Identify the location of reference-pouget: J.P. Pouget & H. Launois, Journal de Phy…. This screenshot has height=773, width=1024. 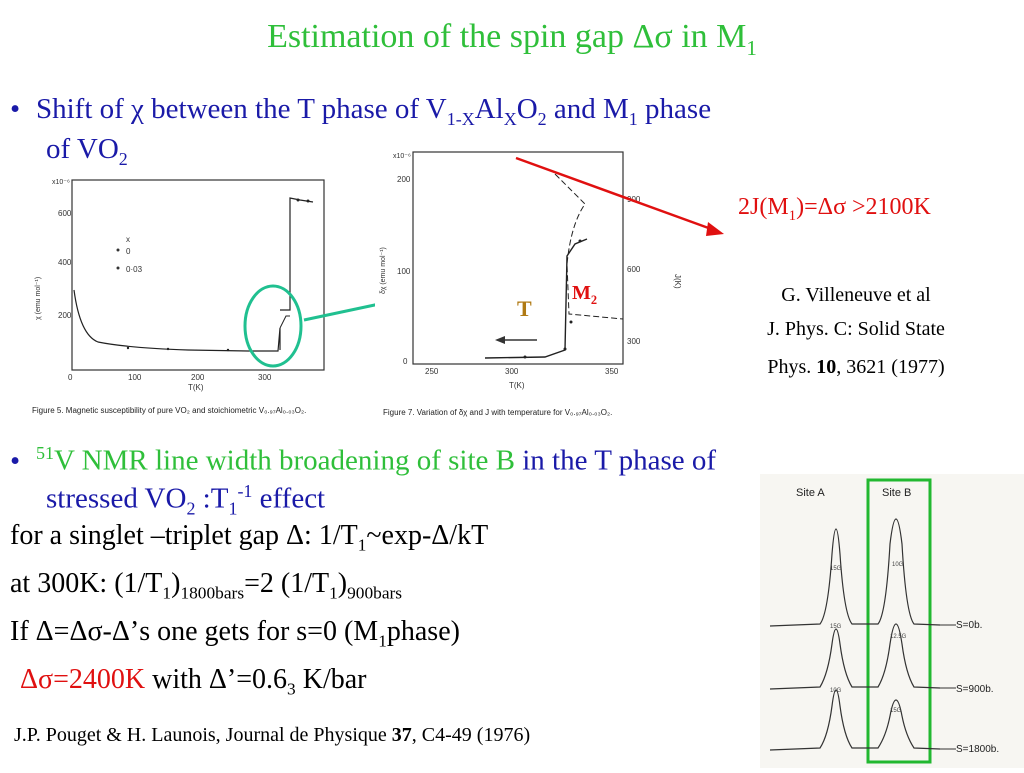
(272, 735).